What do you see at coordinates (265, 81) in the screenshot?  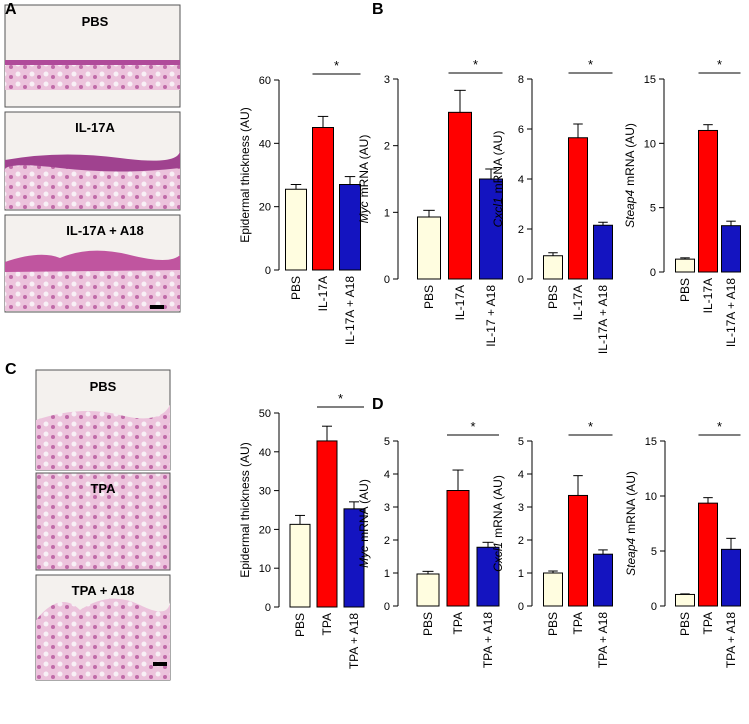 I see `y-tick-label: 60` at bounding box center [265, 81].